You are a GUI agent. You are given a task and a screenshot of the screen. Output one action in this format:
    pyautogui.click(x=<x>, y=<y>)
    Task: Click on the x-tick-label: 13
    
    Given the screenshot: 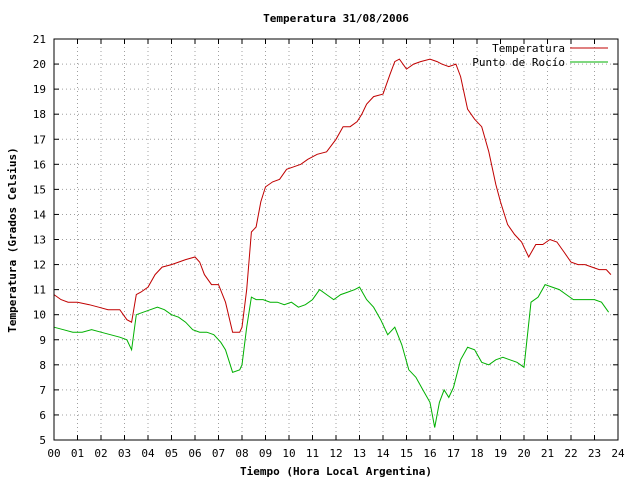 What is the action you would take?
    pyautogui.click(x=359, y=453)
    